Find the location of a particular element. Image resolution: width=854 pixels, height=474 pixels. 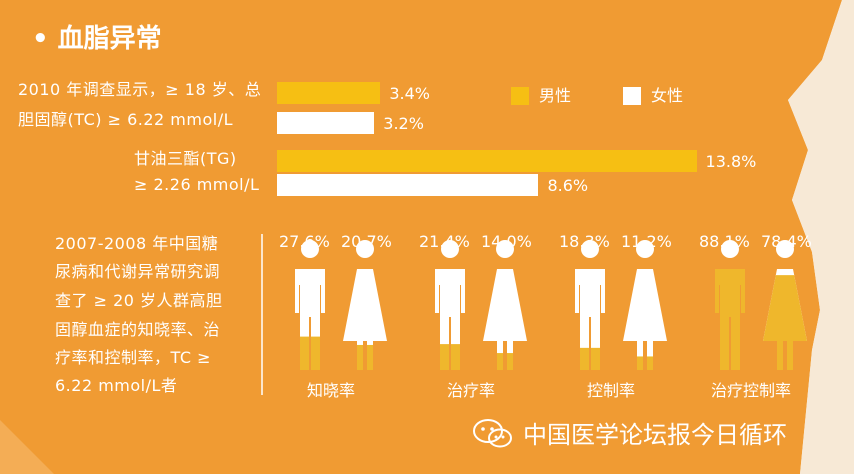

watermark-text: 中国医学论坛报今日循环 is located at coordinates (655, 432).